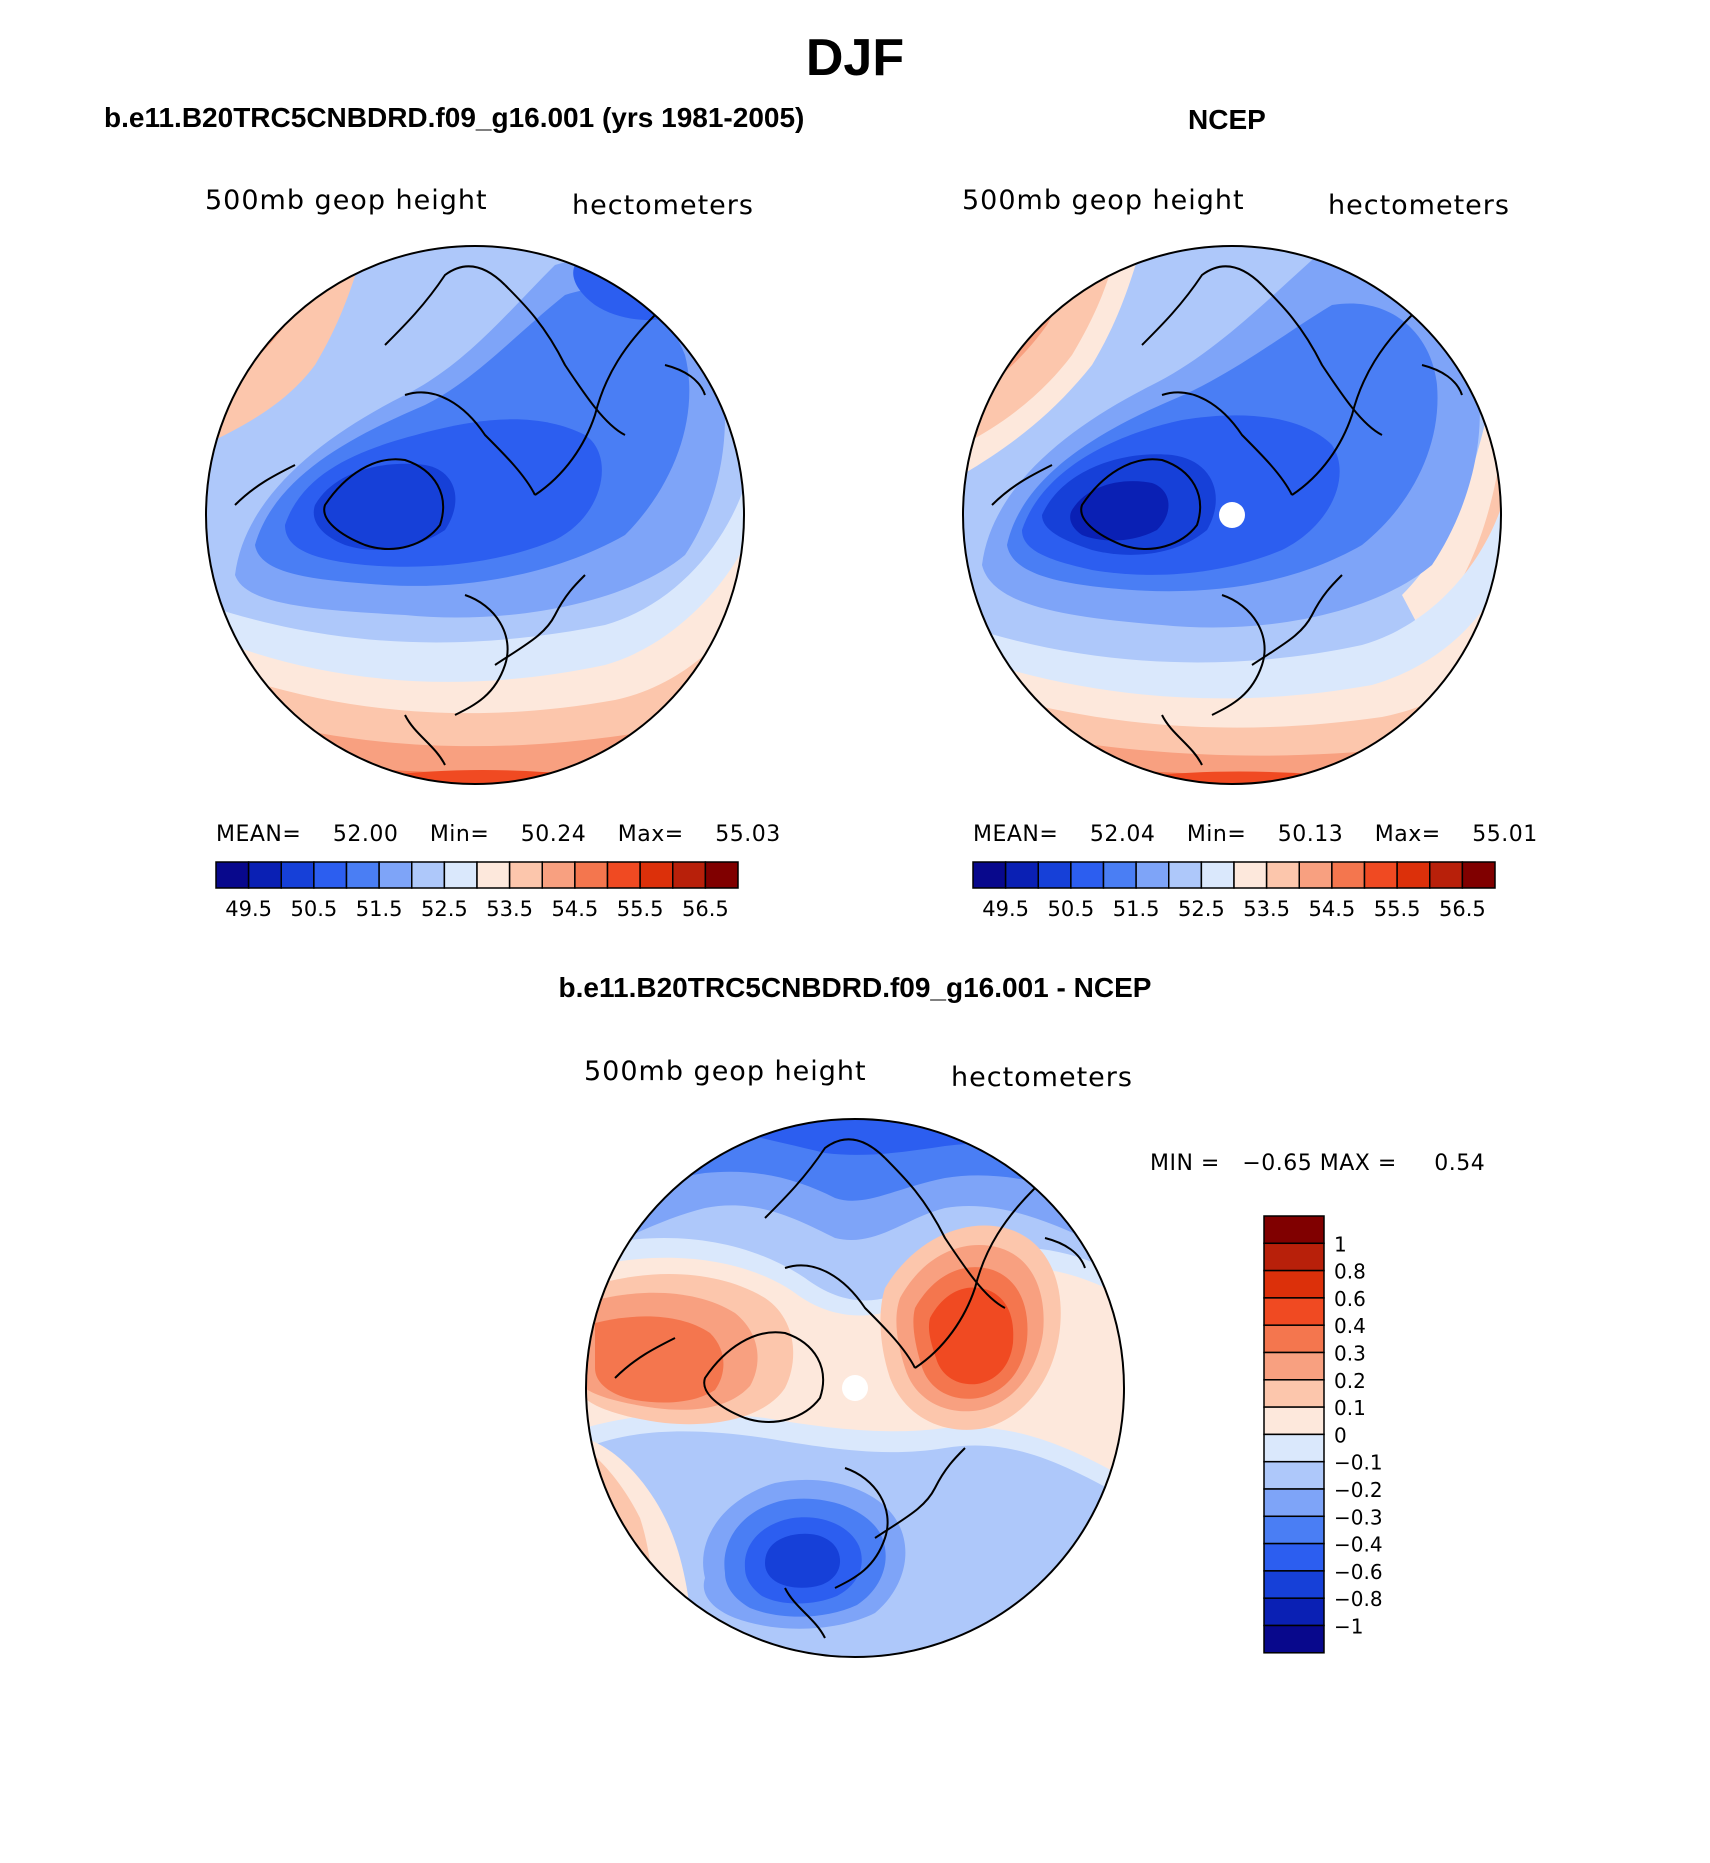 Image resolution: width=1710 pixels, height=1863 pixels. I want to click on colorbar-tick-label: −0.6, so click(1358, 1572).